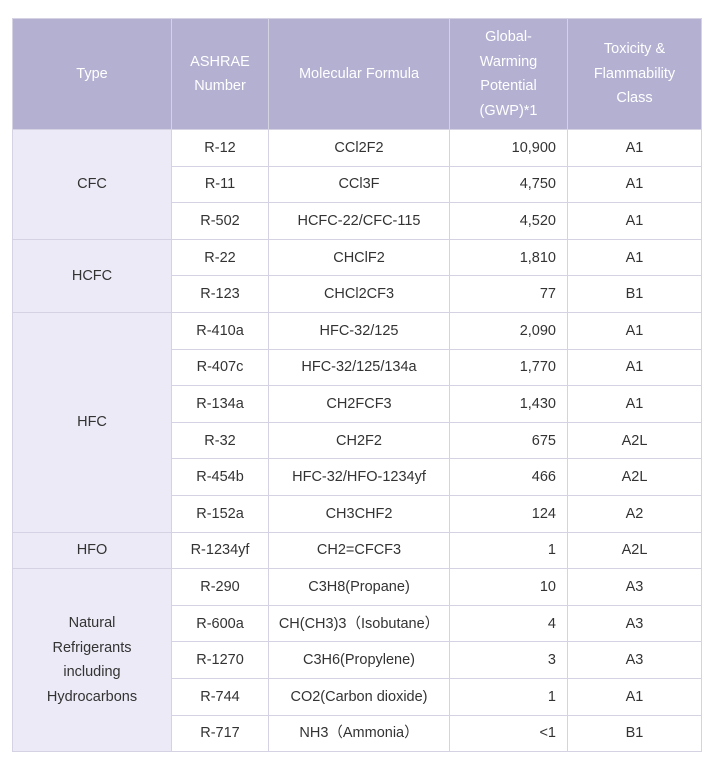 This screenshot has height=759, width=716. I want to click on molecular-formula-cell: CH3CHF2, so click(359, 513).